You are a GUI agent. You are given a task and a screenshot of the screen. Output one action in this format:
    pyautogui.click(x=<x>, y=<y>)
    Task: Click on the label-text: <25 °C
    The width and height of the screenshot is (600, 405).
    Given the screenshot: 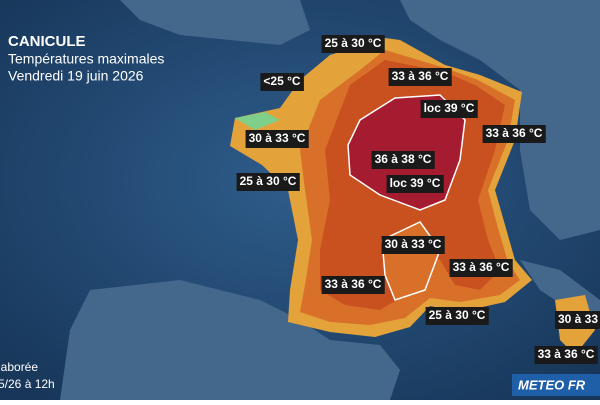 What is the action you would take?
    pyautogui.click(x=281, y=81)
    